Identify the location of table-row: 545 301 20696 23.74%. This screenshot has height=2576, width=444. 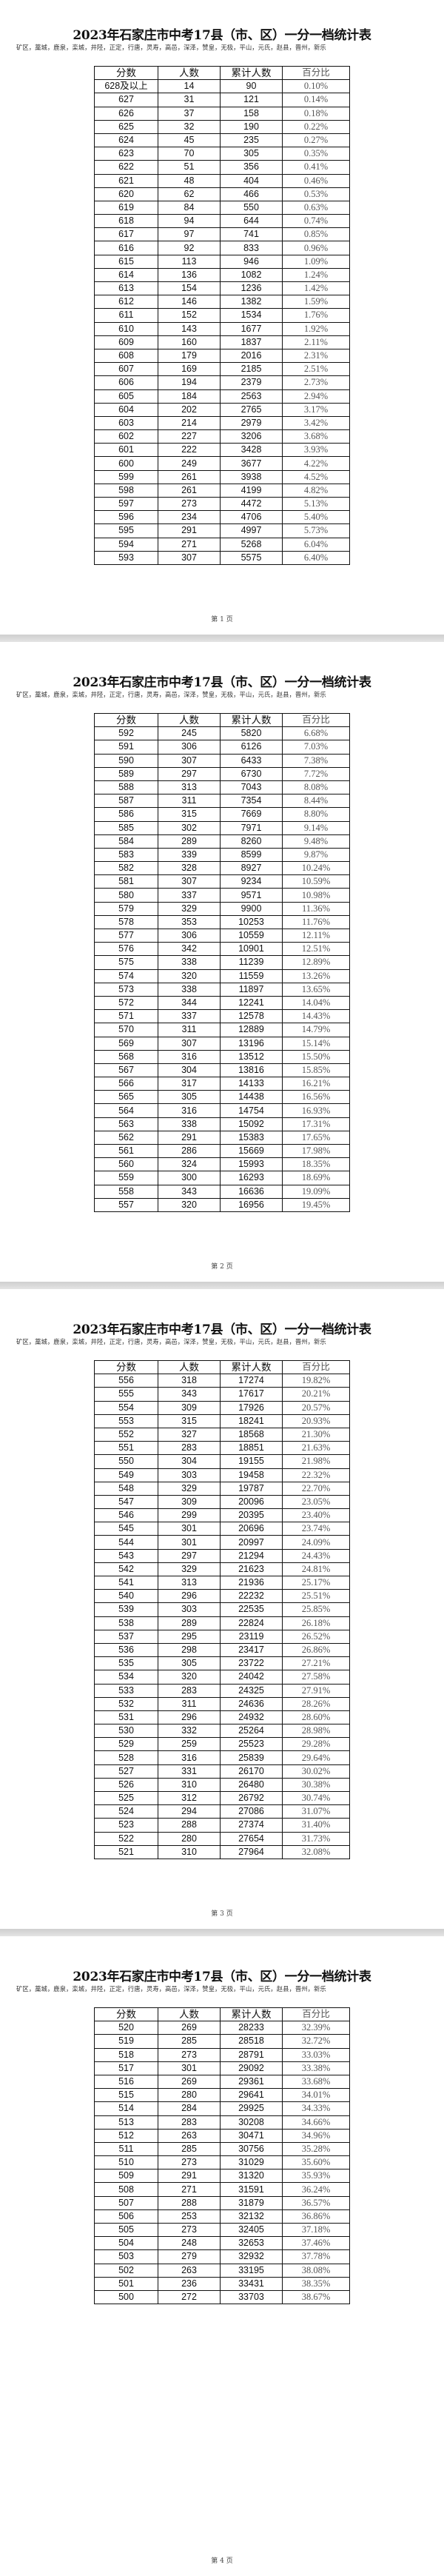
(222, 1529).